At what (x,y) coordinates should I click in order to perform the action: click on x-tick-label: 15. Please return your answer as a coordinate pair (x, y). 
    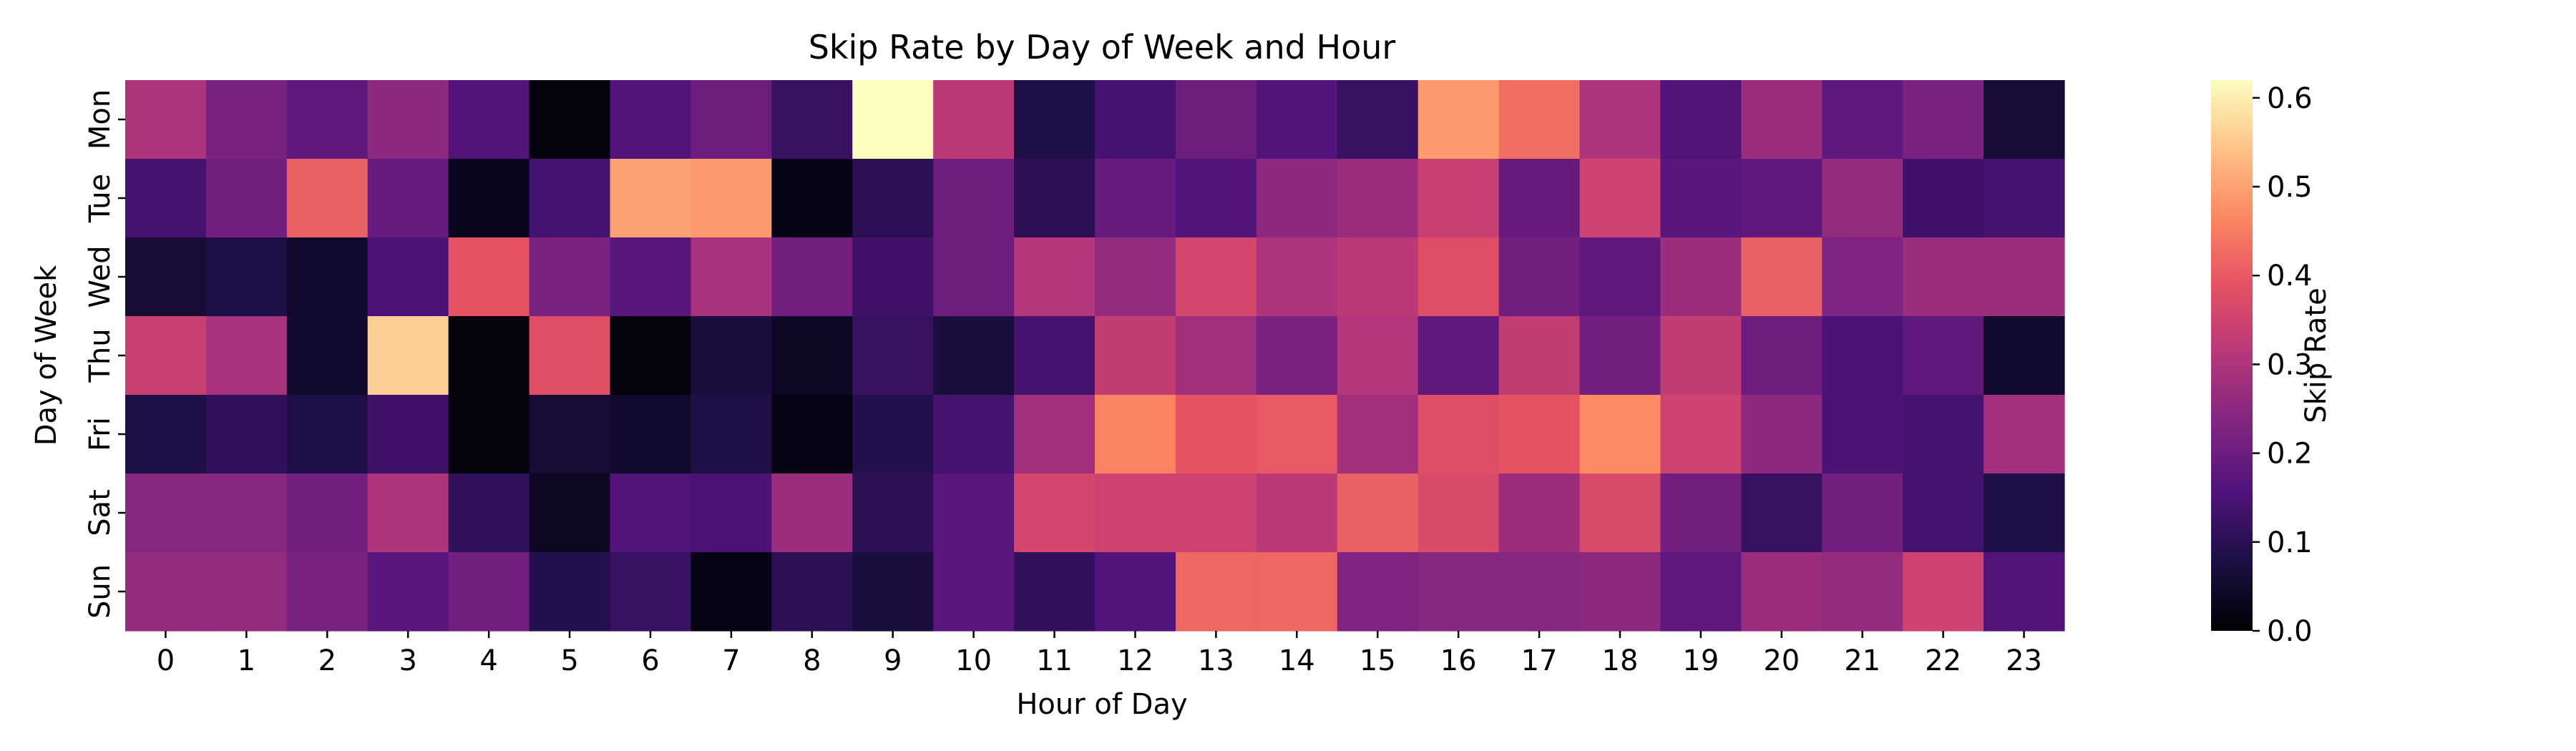
    Looking at the image, I should click on (1378, 660).